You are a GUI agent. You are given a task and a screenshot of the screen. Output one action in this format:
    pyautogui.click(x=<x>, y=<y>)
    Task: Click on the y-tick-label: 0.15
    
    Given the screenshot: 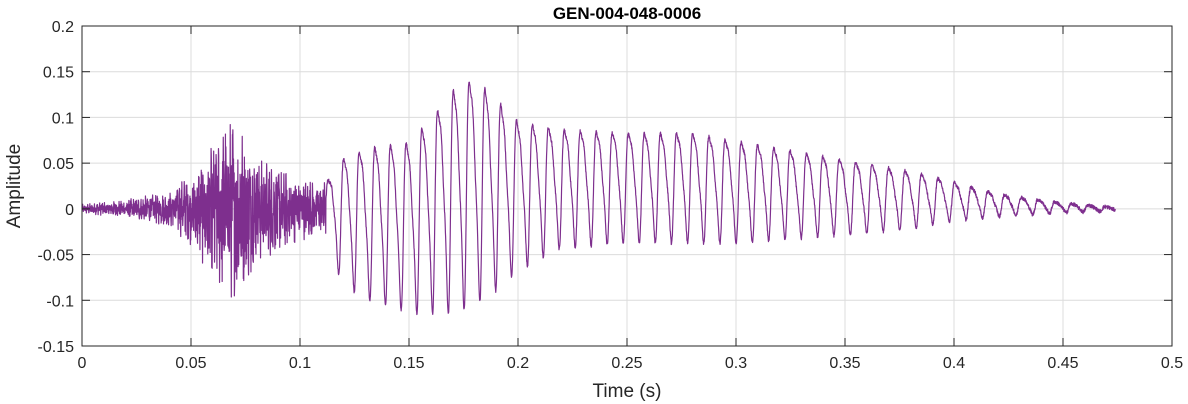 What is the action you would take?
    pyautogui.click(x=58, y=73)
    